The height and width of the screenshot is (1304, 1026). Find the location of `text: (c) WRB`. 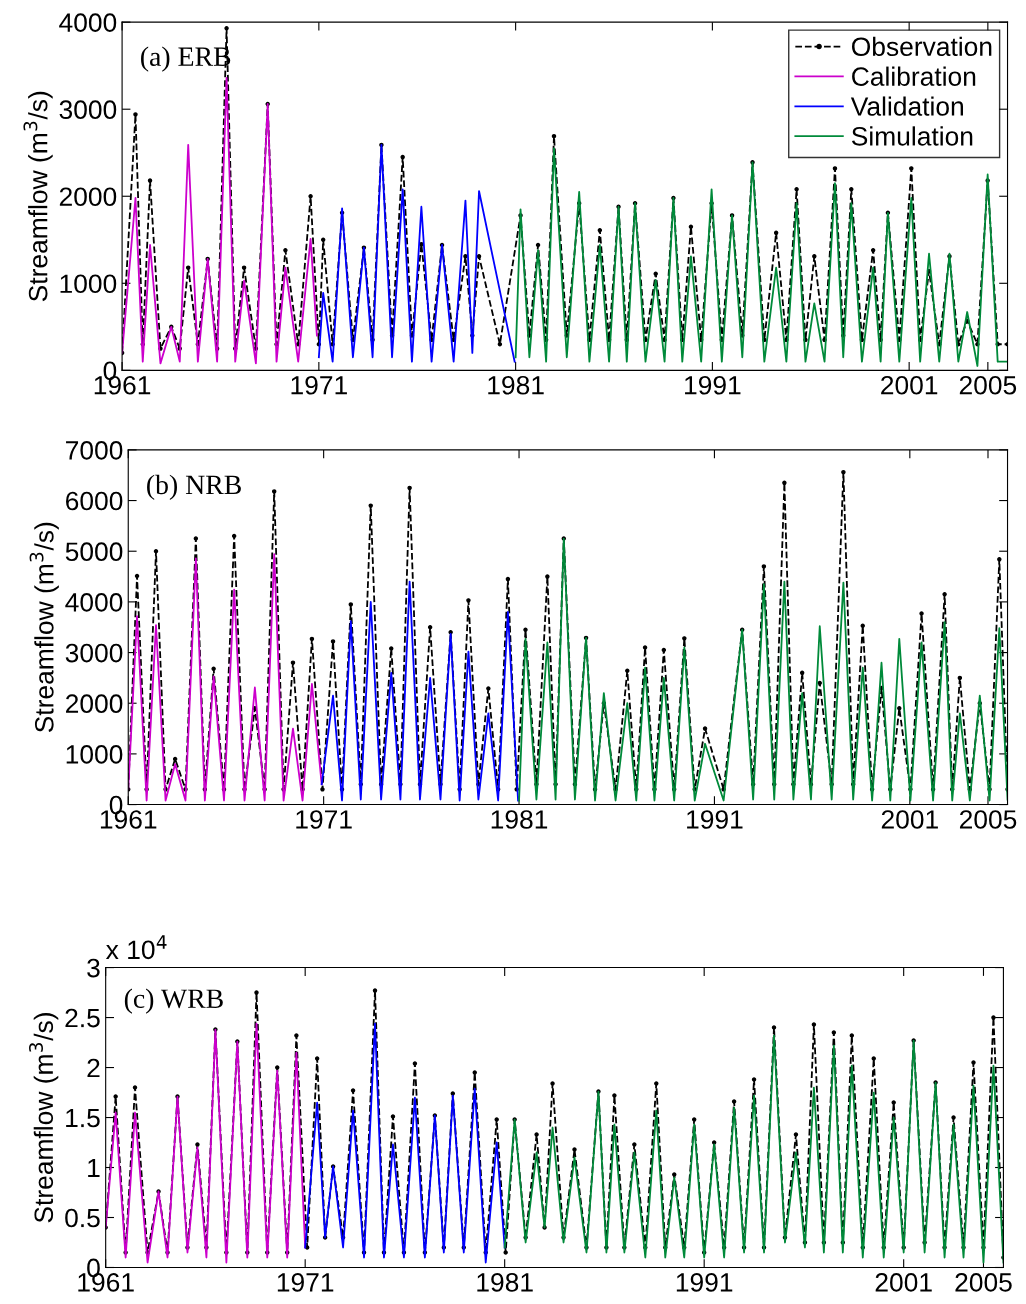

text: (c) WRB is located at coordinates (173, 1001).